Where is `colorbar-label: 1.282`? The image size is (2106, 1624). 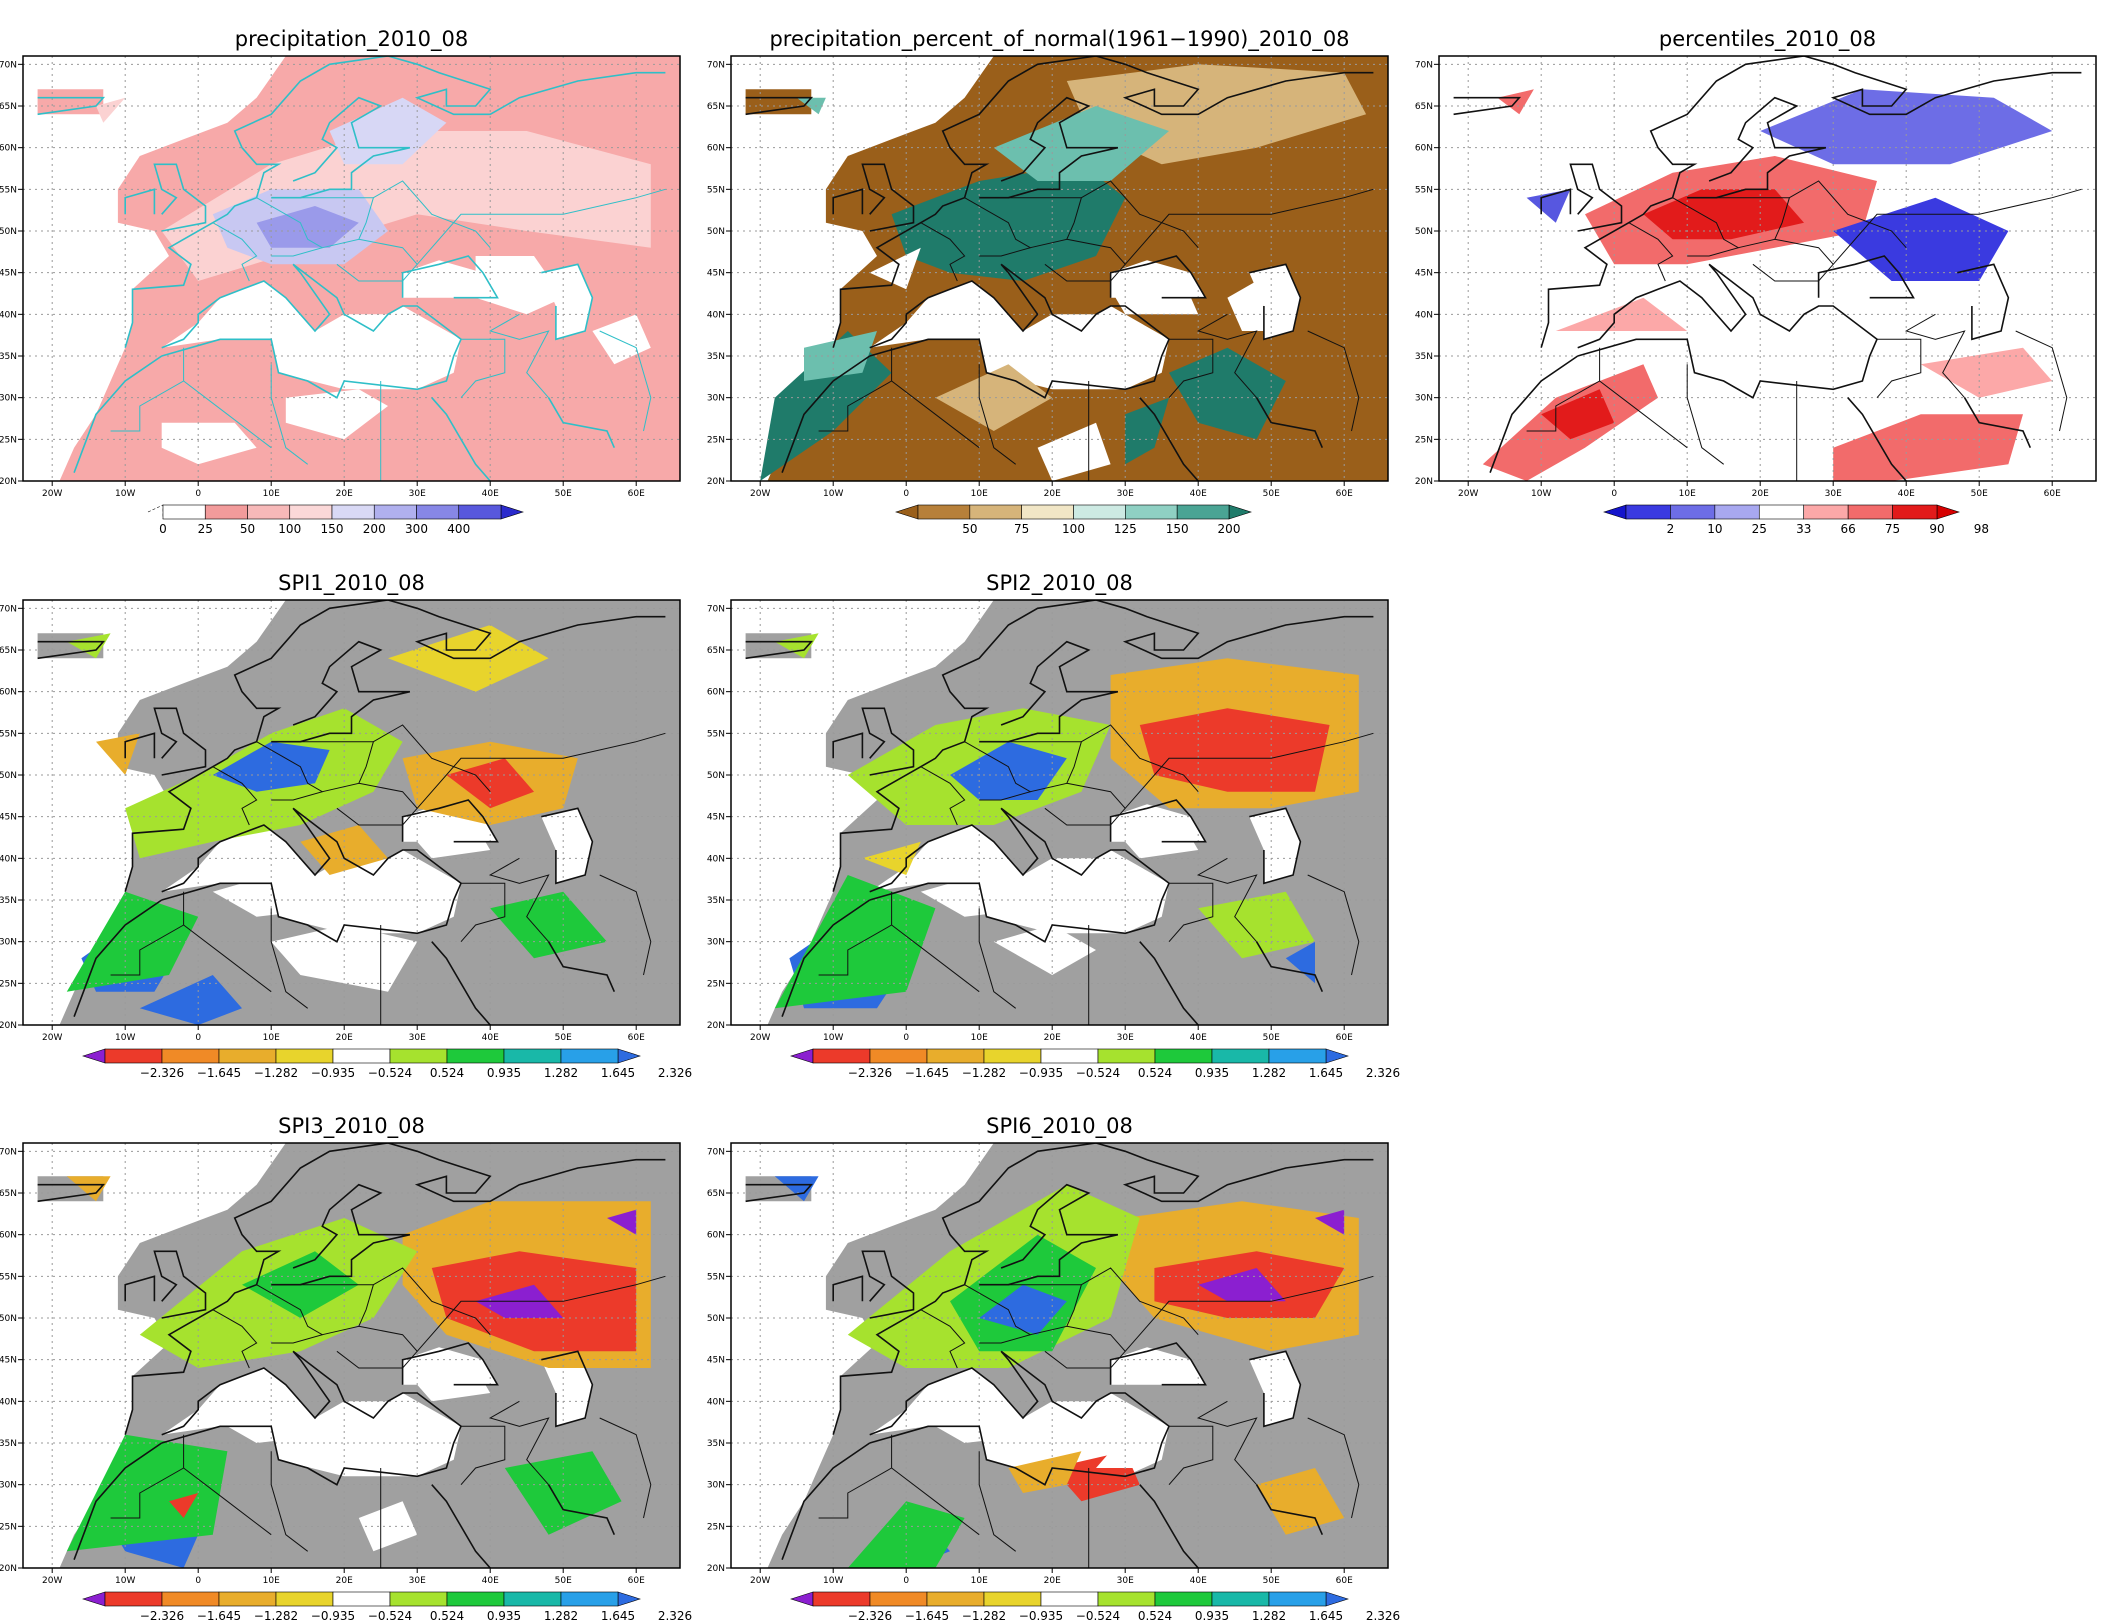
colorbar-label: 1.282 is located at coordinates (561, 1073).